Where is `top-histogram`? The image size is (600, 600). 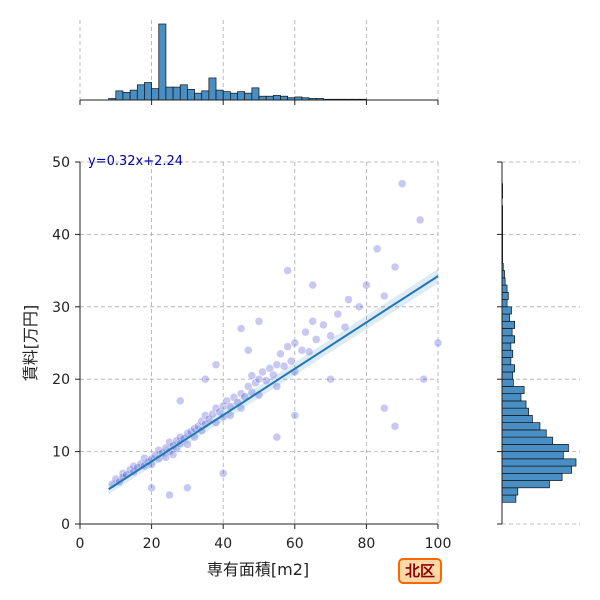 top-histogram is located at coordinates (237, 62).